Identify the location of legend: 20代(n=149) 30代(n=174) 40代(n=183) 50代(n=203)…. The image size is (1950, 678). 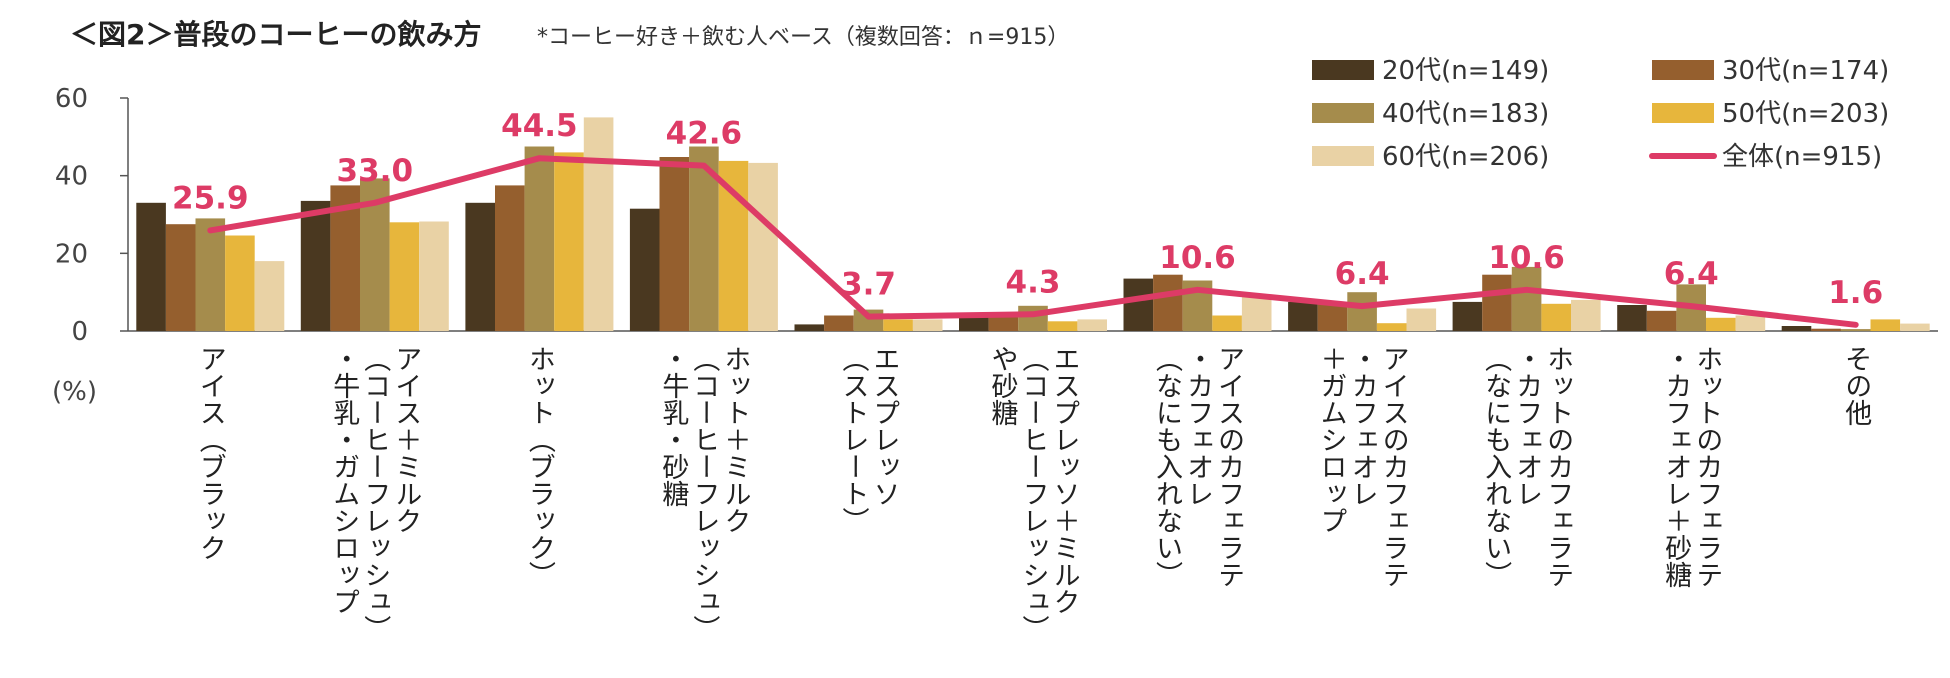
(1600, 114).